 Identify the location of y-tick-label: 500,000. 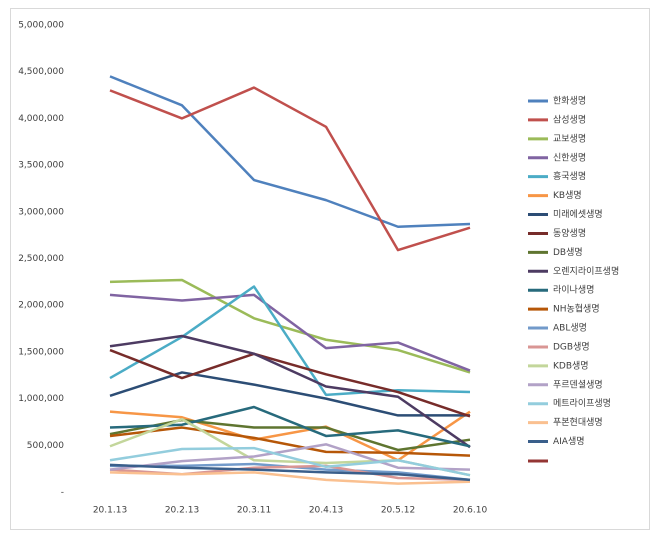
(45, 446).